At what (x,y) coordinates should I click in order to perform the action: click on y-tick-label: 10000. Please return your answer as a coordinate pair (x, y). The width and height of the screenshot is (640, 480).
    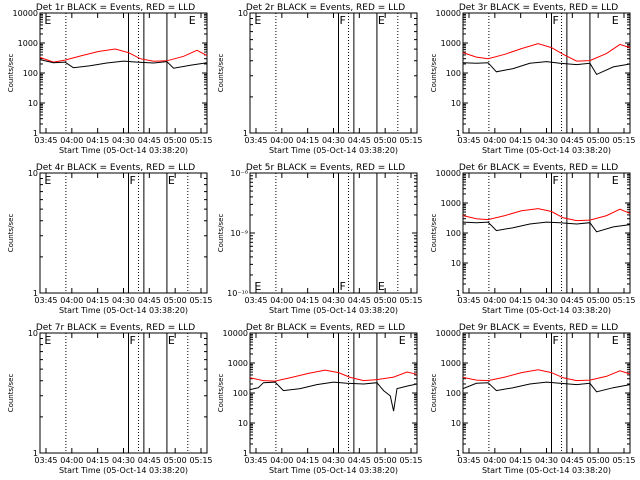
    Looking at the image, I should click on (448, 333).